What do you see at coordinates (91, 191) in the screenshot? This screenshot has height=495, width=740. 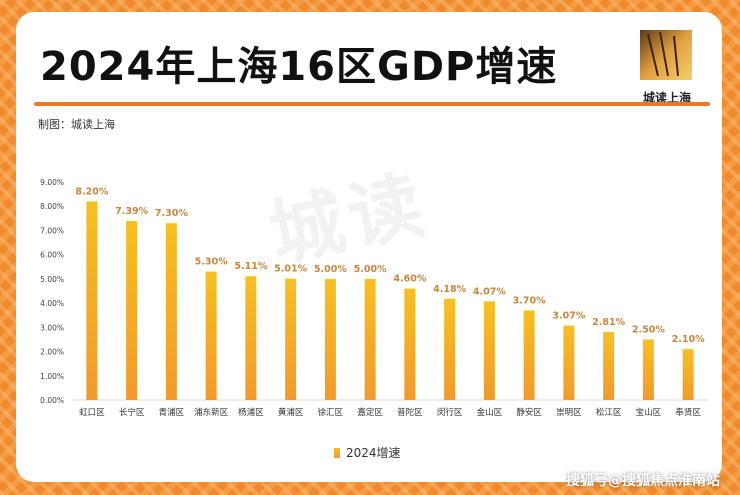 I see `data-label: 8.20%` at bounding box center [91, 191].